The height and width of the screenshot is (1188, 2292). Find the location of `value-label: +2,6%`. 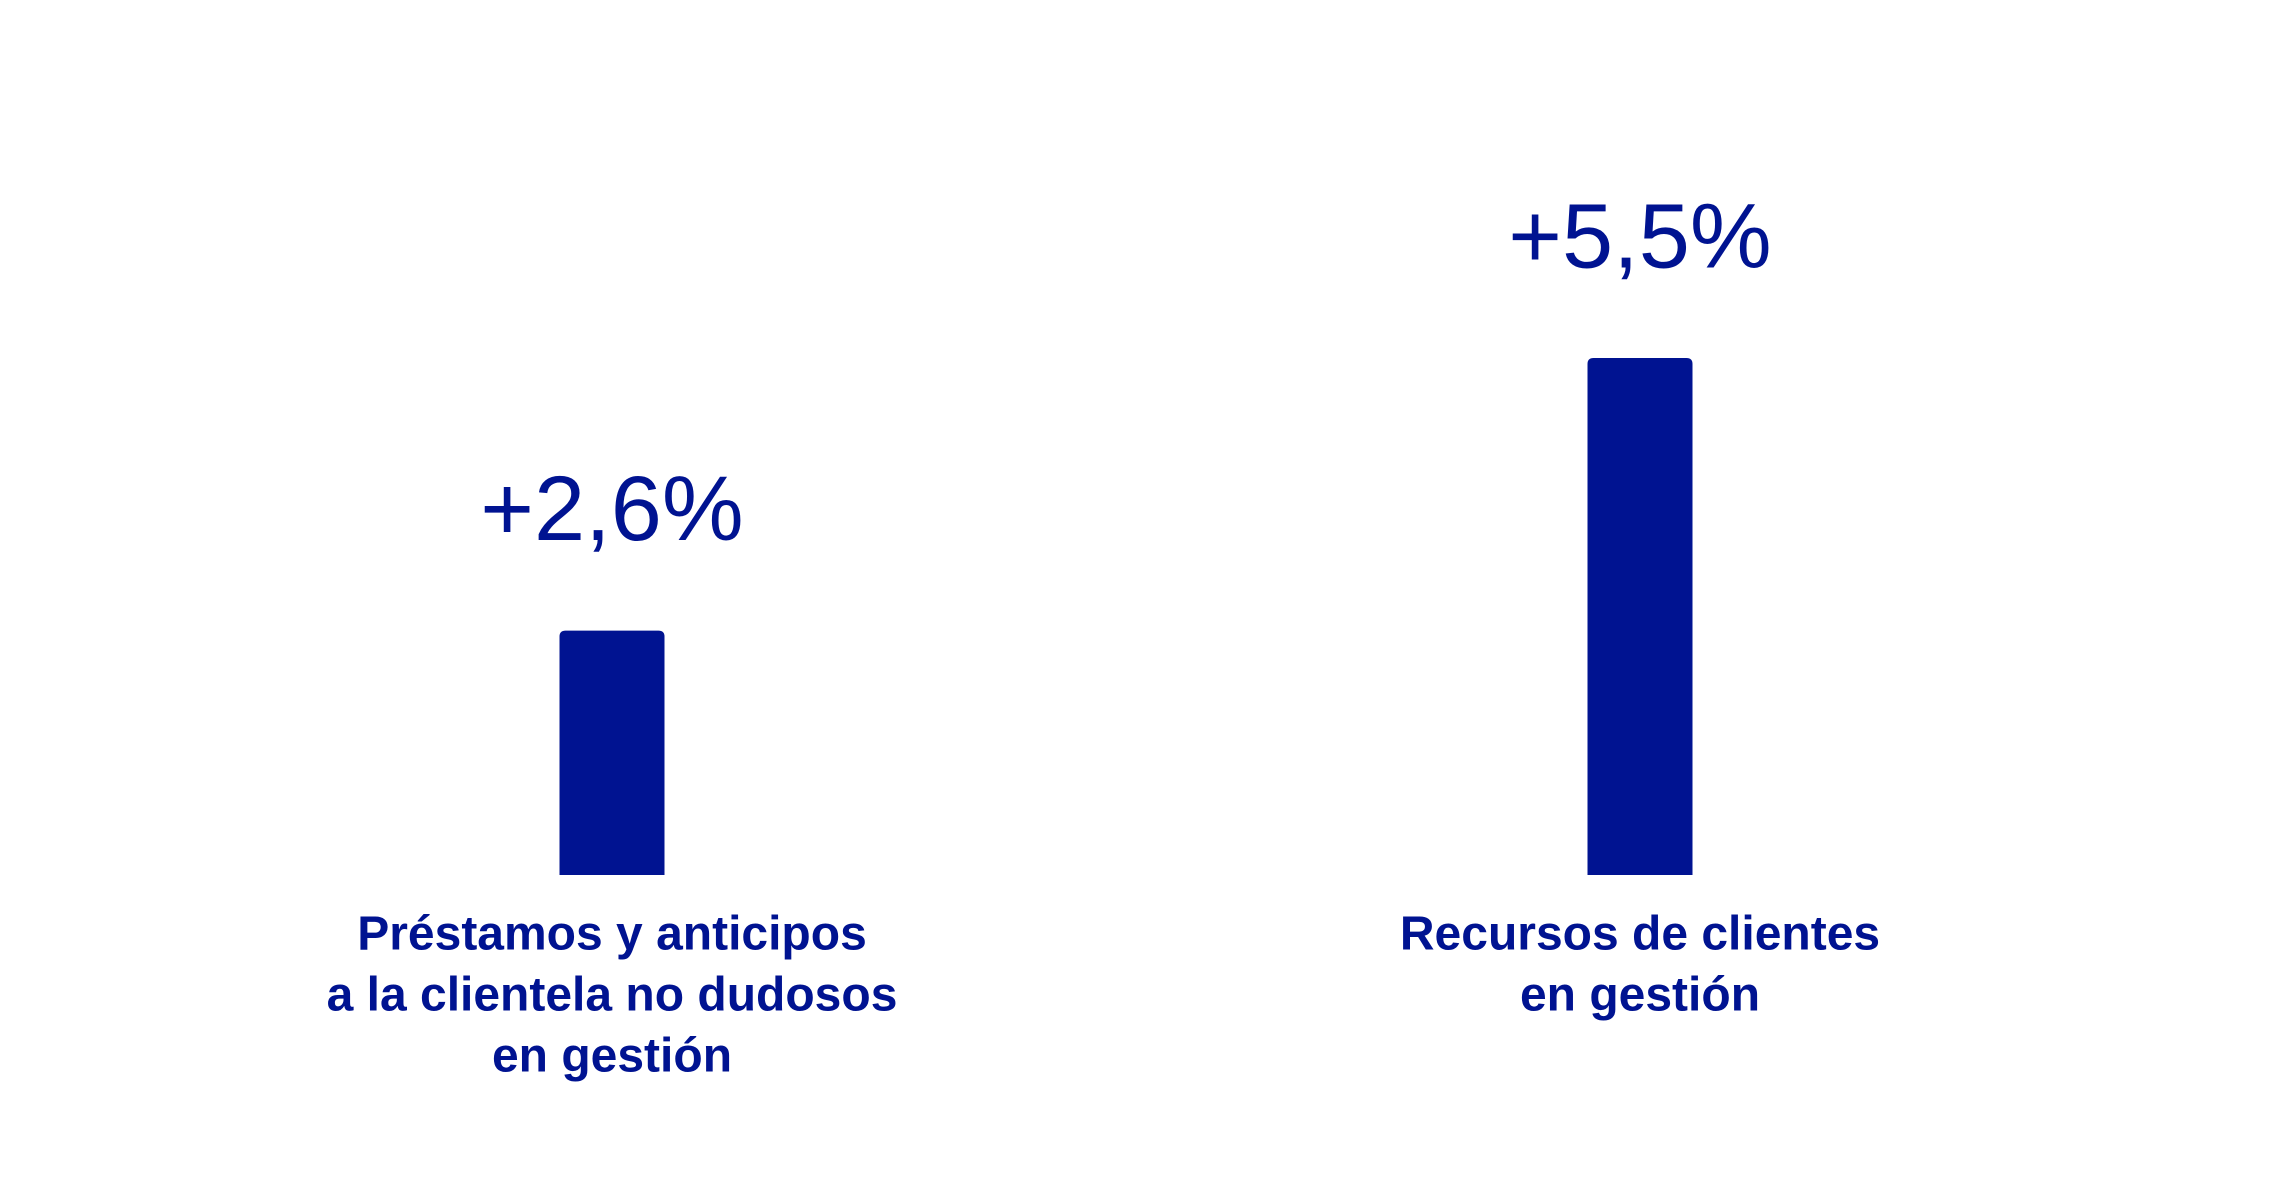

value-label: +2,6% is located at coordinates (611, 509).